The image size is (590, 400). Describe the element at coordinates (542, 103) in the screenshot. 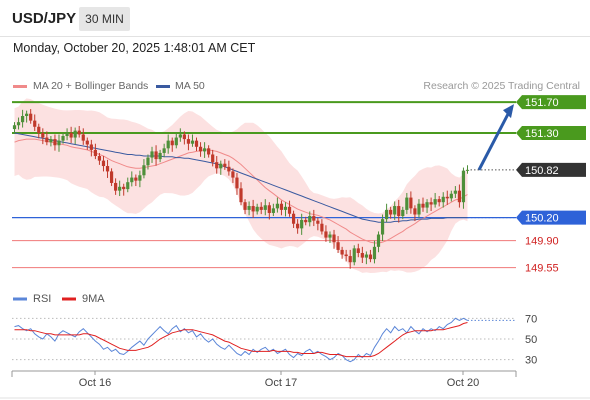

I see `price-label-151-70: 151.70` at that location.